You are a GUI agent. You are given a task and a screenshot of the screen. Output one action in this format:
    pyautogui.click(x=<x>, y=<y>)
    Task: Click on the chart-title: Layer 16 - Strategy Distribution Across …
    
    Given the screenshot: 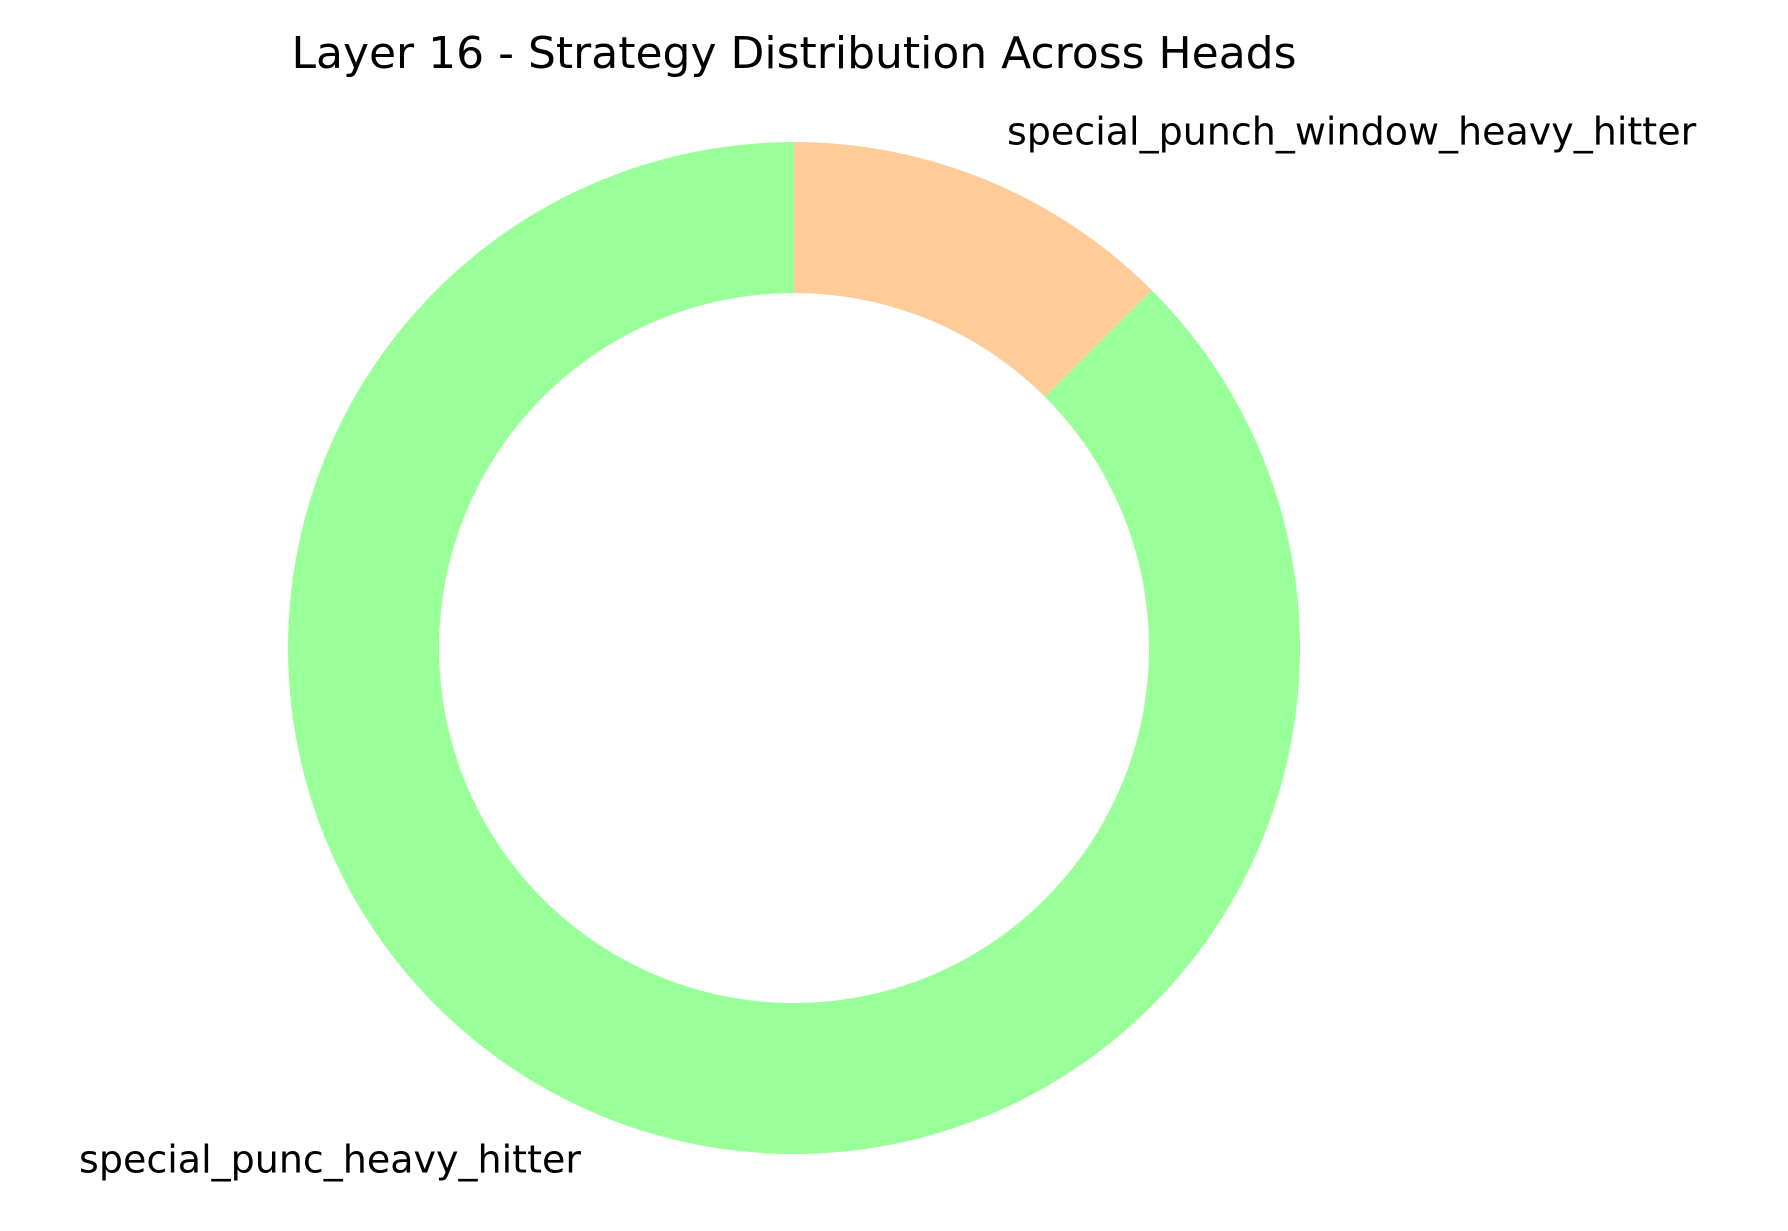 What is the action you would take?
    pyautogui.click(x=793, y=53)
    